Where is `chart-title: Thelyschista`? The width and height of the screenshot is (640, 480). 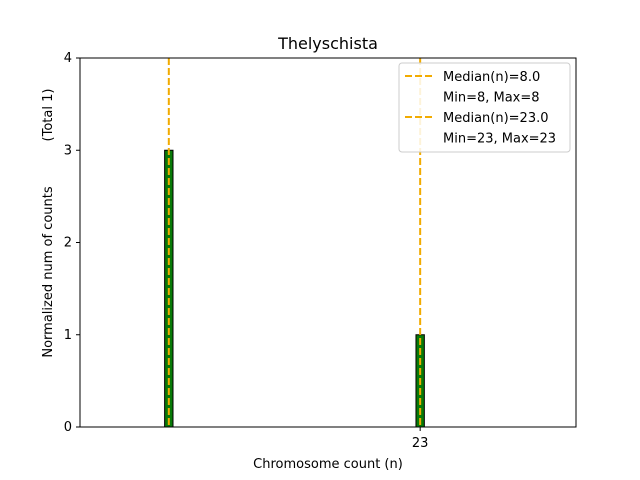
chart-title: Thelyschista is located at coordinates (327, 43).